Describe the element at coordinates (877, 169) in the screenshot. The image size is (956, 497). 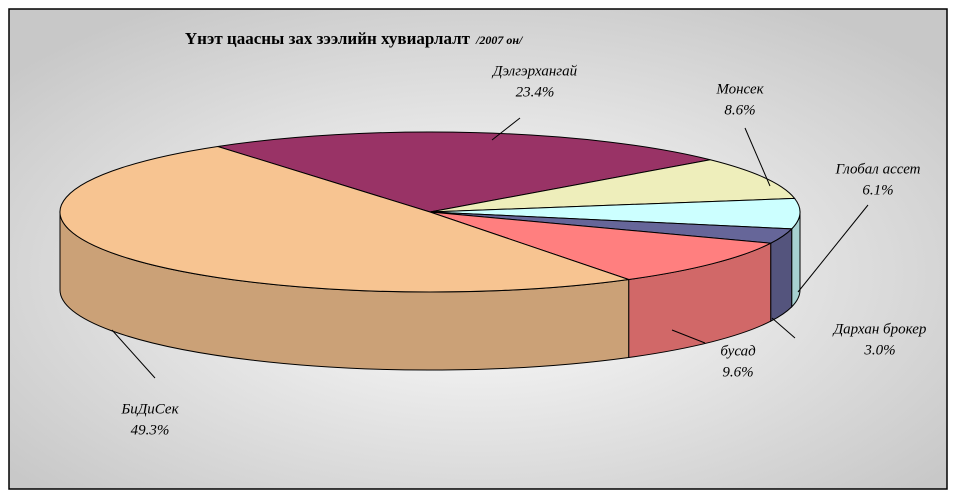
I see `slice-label: Глобал ассет` at that location.